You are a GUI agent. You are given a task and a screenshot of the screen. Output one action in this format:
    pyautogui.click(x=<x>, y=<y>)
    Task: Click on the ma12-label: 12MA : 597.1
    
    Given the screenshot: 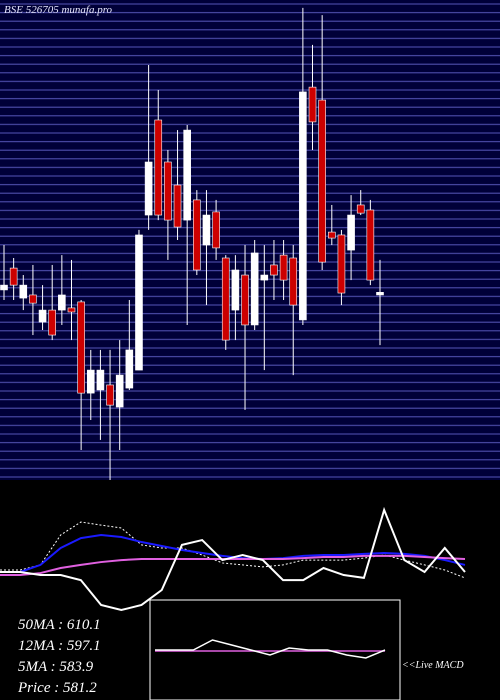 What is the action you would take?
    pyautogui.click(x=59, y=646)
    